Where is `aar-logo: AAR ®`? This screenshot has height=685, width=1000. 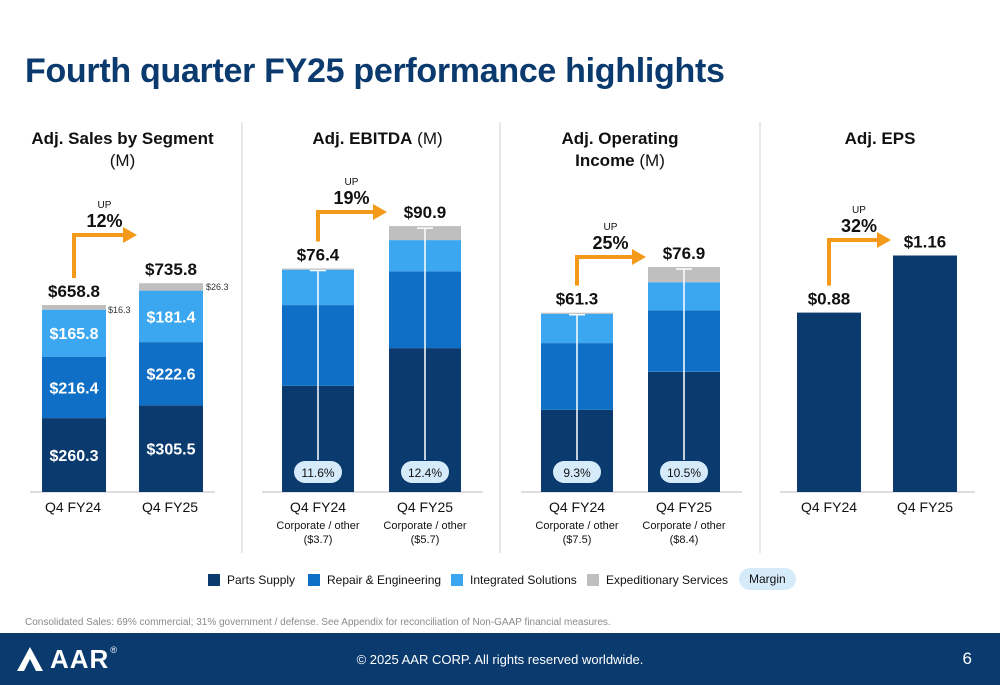 aar-logo: AAR ® is located at coordinates (66, 658).